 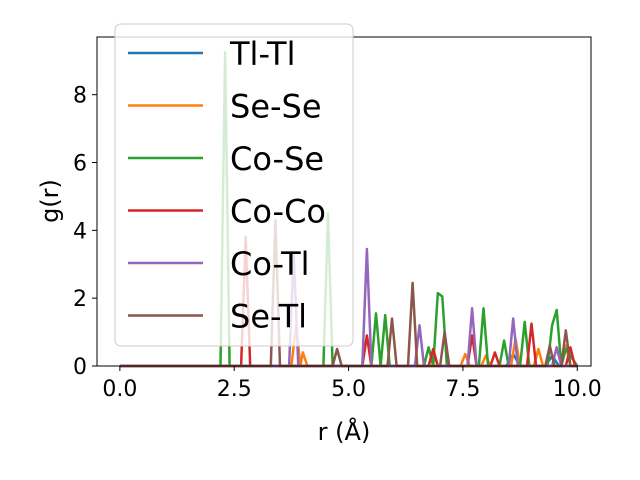 I want to click on x-tick-label: 5.0, so click(x=348, y=389).